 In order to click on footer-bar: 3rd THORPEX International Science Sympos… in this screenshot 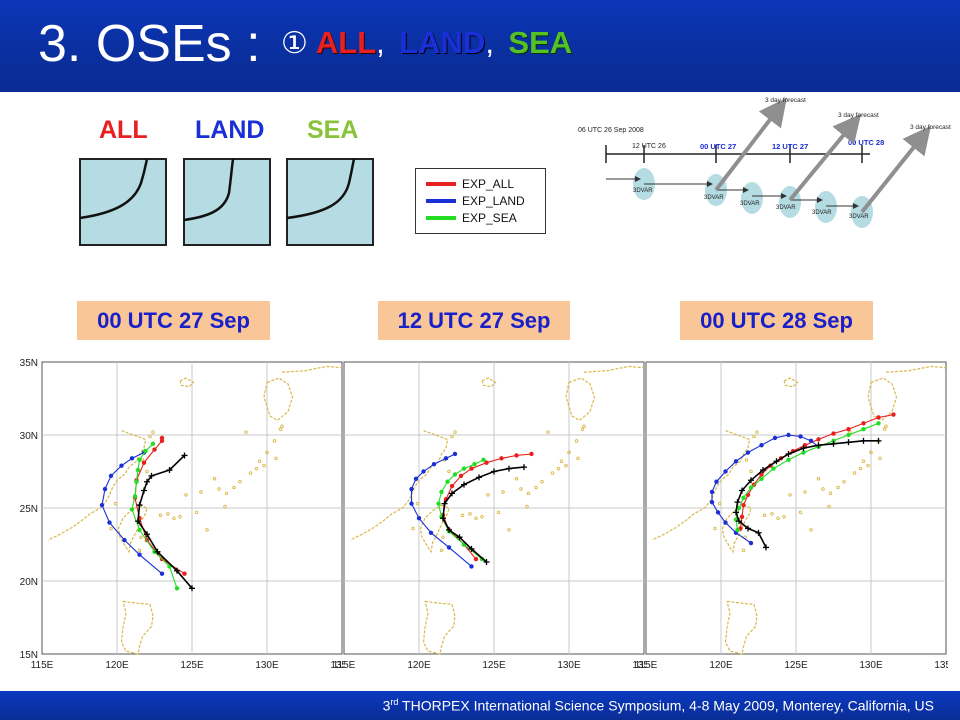, I will do `click(480, 705)`.